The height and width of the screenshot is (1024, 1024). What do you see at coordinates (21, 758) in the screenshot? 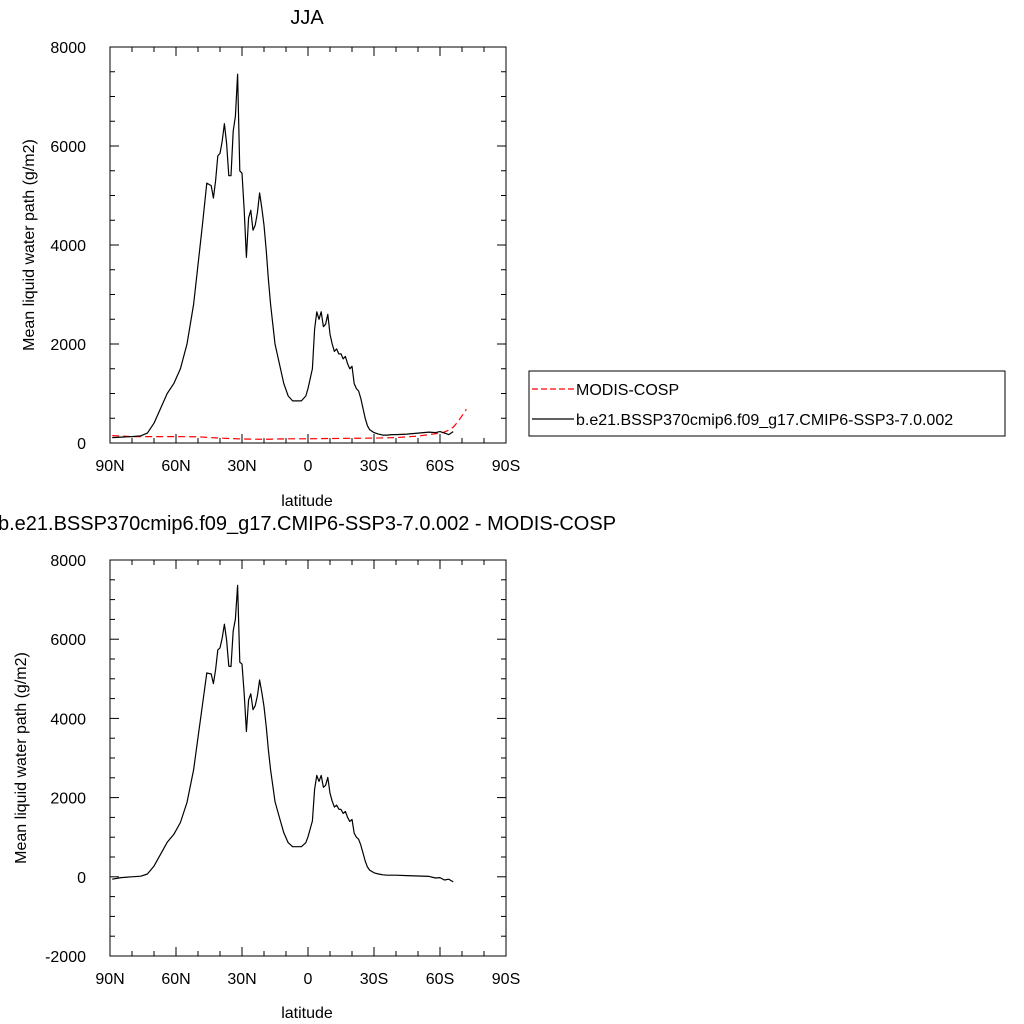
I see `bottom-y-axis-label: Mean liquid water path (g/m2)` at bounding box center [21, 758].